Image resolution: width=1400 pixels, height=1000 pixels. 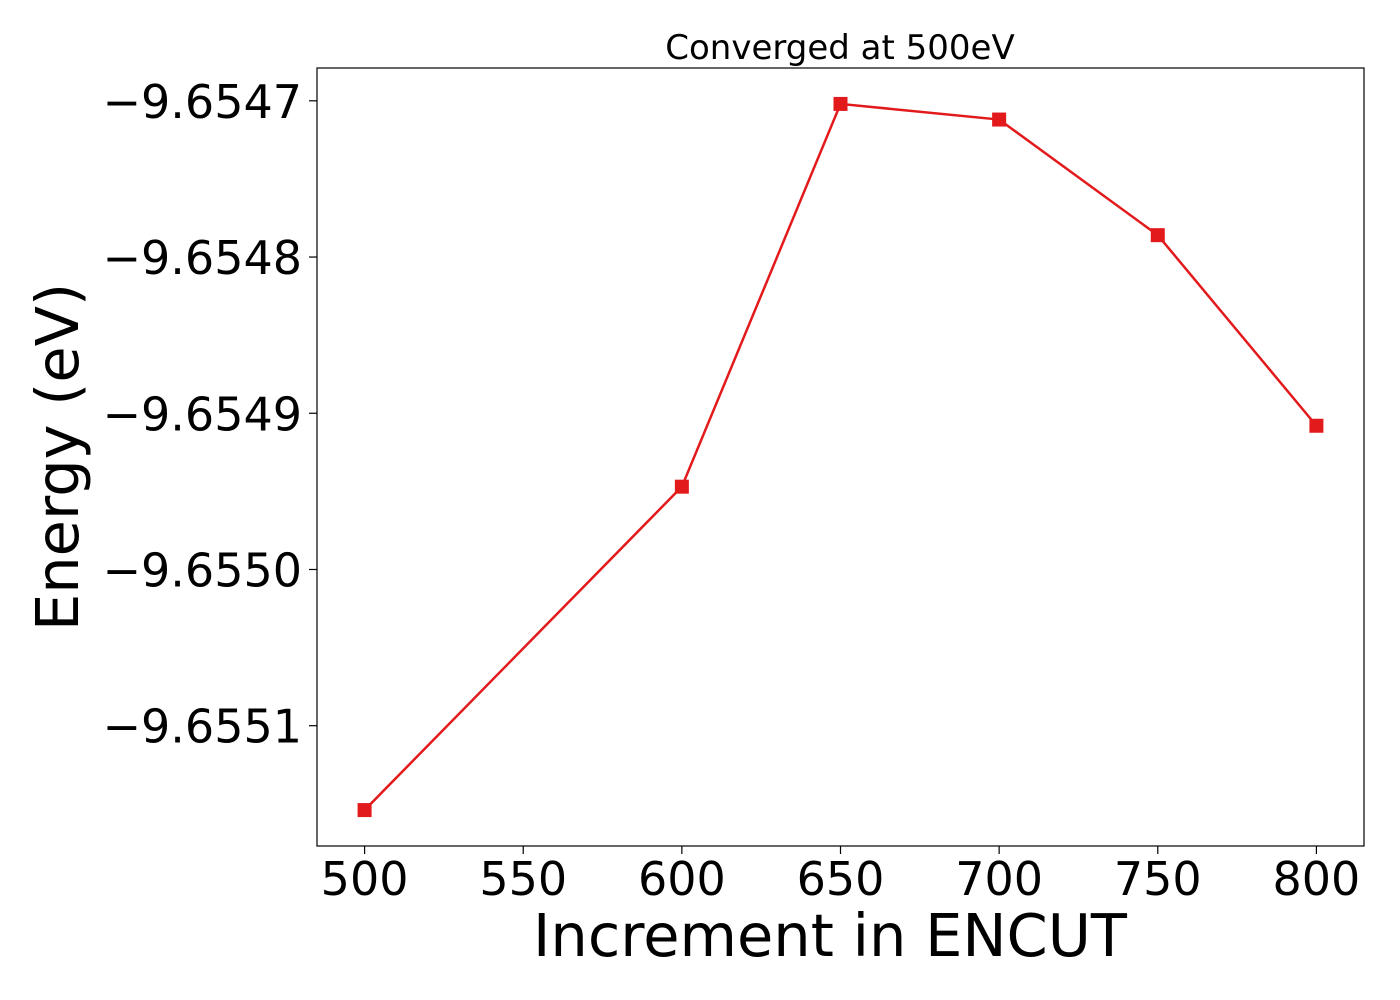 I want to click on x-tick-label: 600, so click(x=682, y=879).